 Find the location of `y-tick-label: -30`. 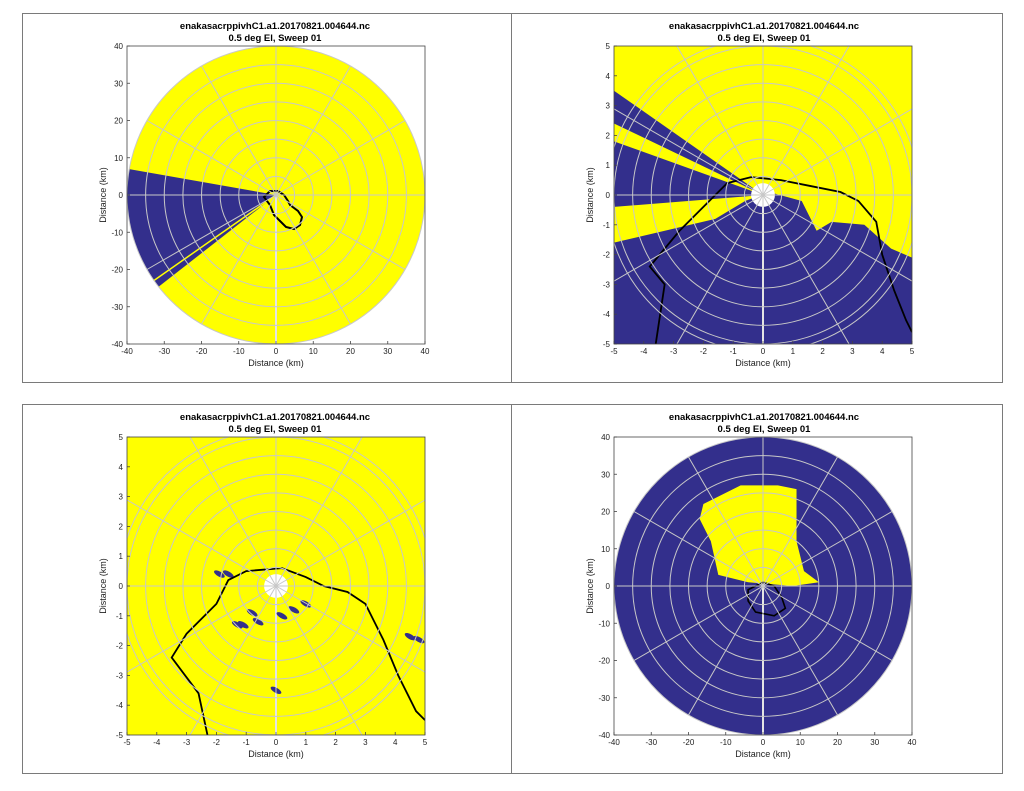

y-tick-label: -30 is located at coordinates (117, 307).